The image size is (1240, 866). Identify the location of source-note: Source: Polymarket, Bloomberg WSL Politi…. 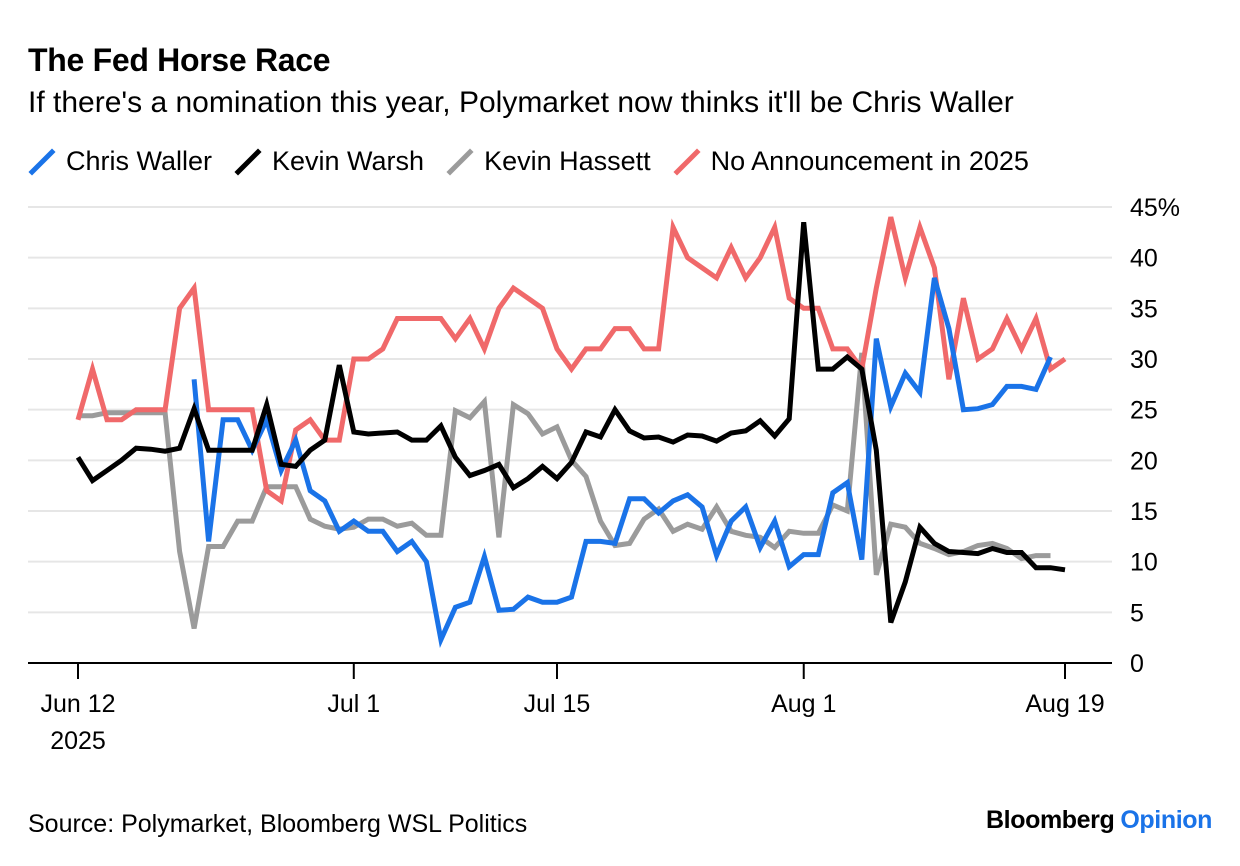
(278, 824).